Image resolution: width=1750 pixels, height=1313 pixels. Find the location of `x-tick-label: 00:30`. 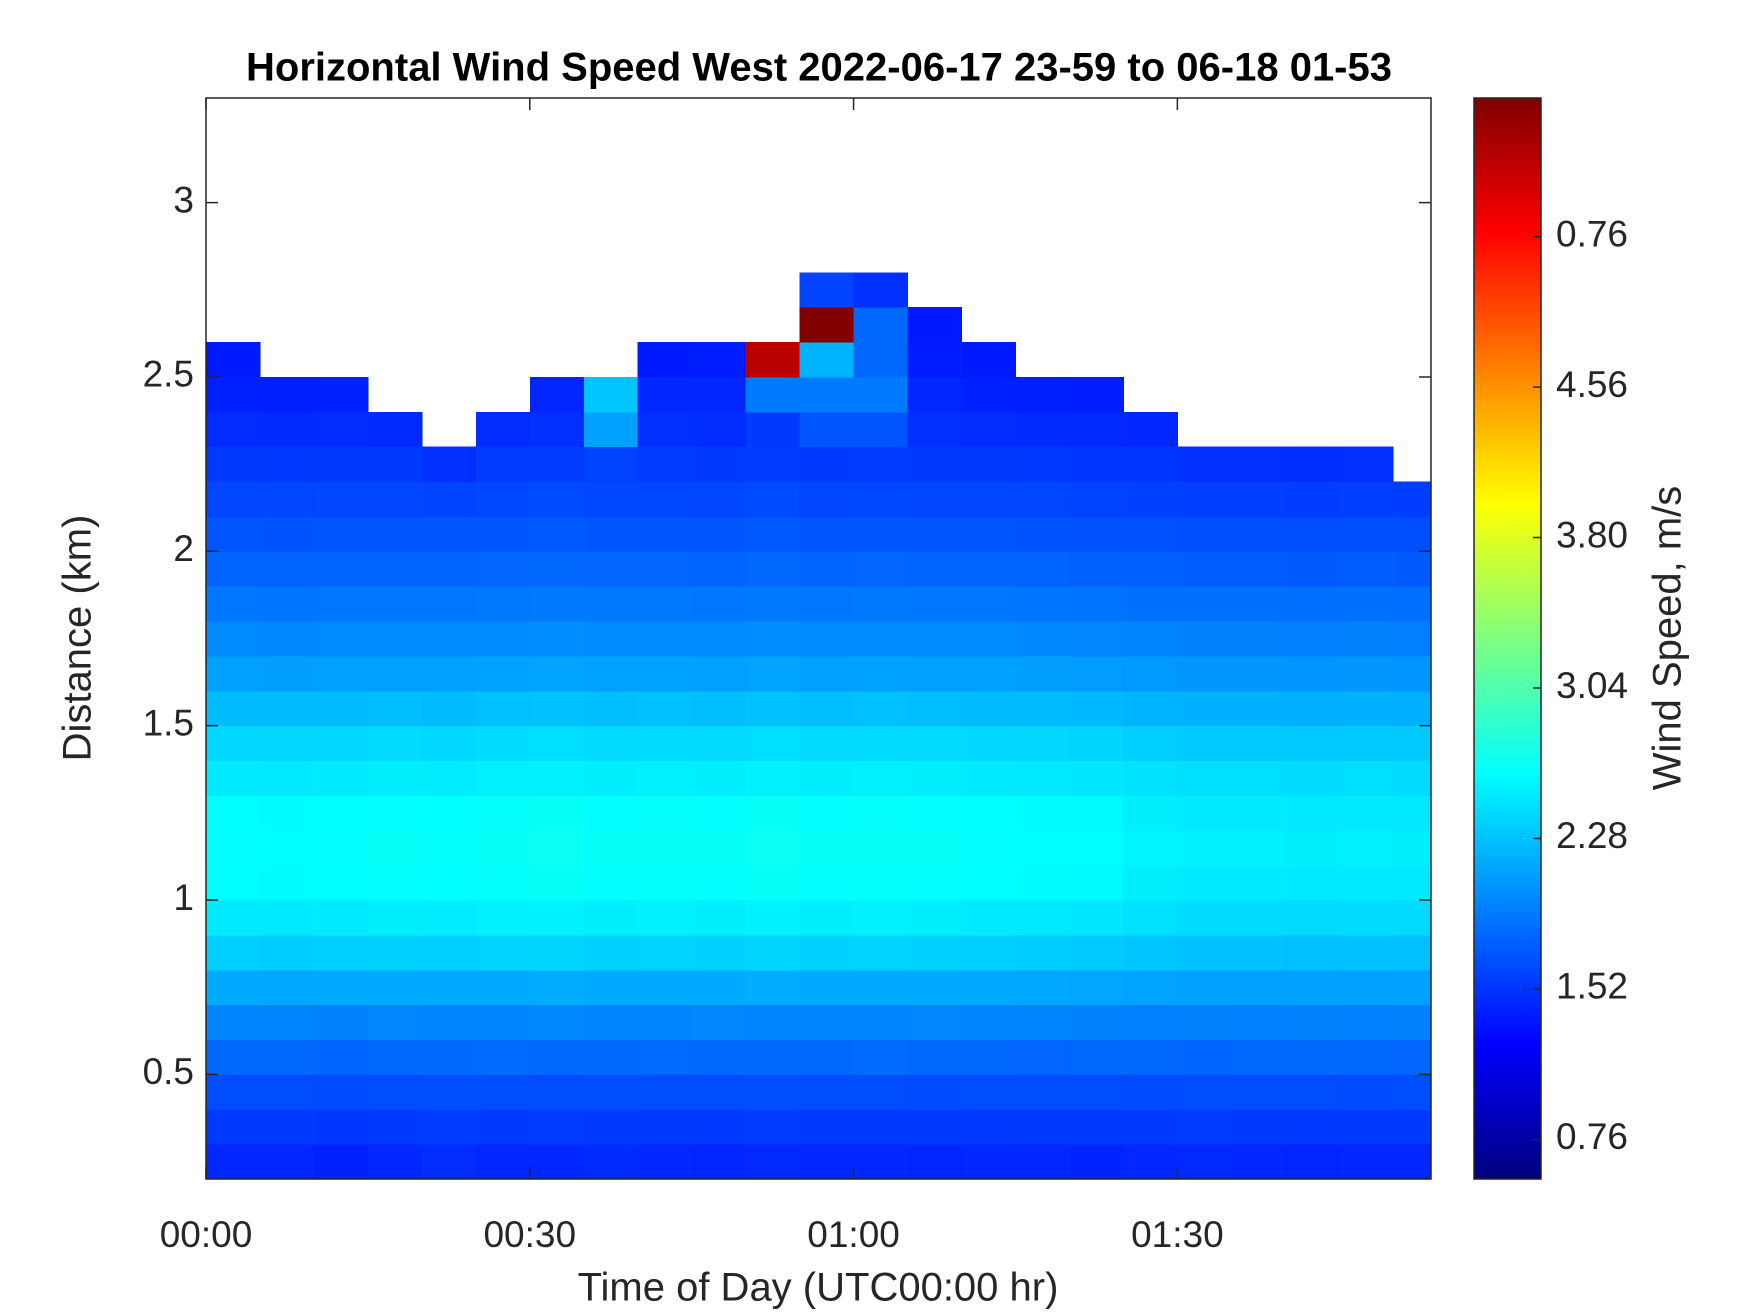

x-tick-label: 00:30 is located at coordinates (529, 1234).